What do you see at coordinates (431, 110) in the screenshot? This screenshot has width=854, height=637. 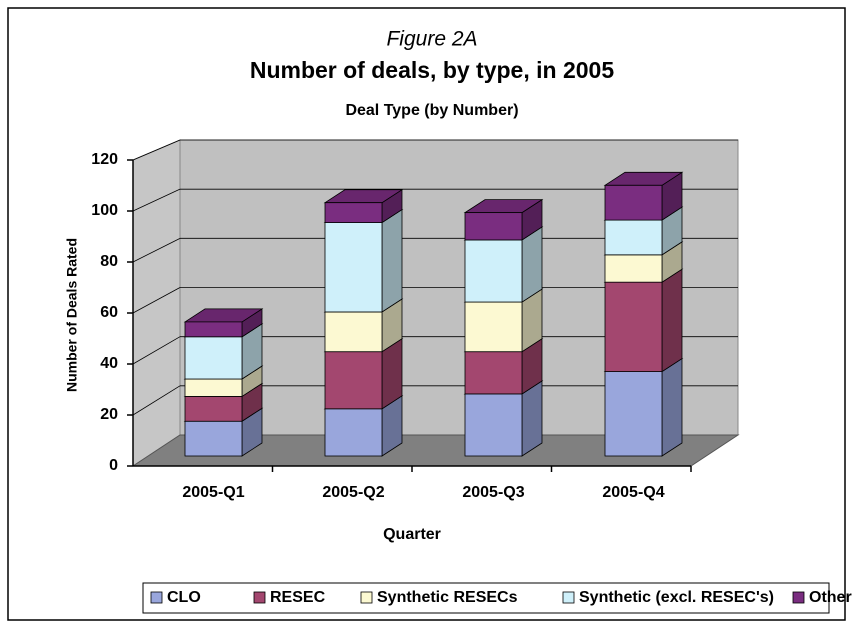 I see `chart-subtitle: Deal Type (by Number)` at bounding box center [431, 110].